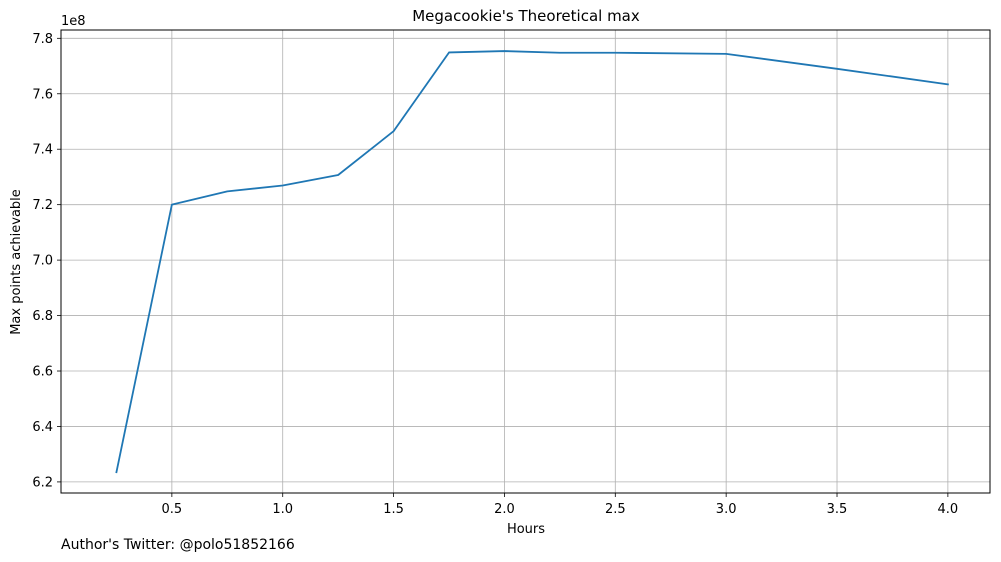  What do you see at coordinates (42, 372) in the screenshot?
I see `y-tick-label: 6.6` at bounding box center [42, 372].